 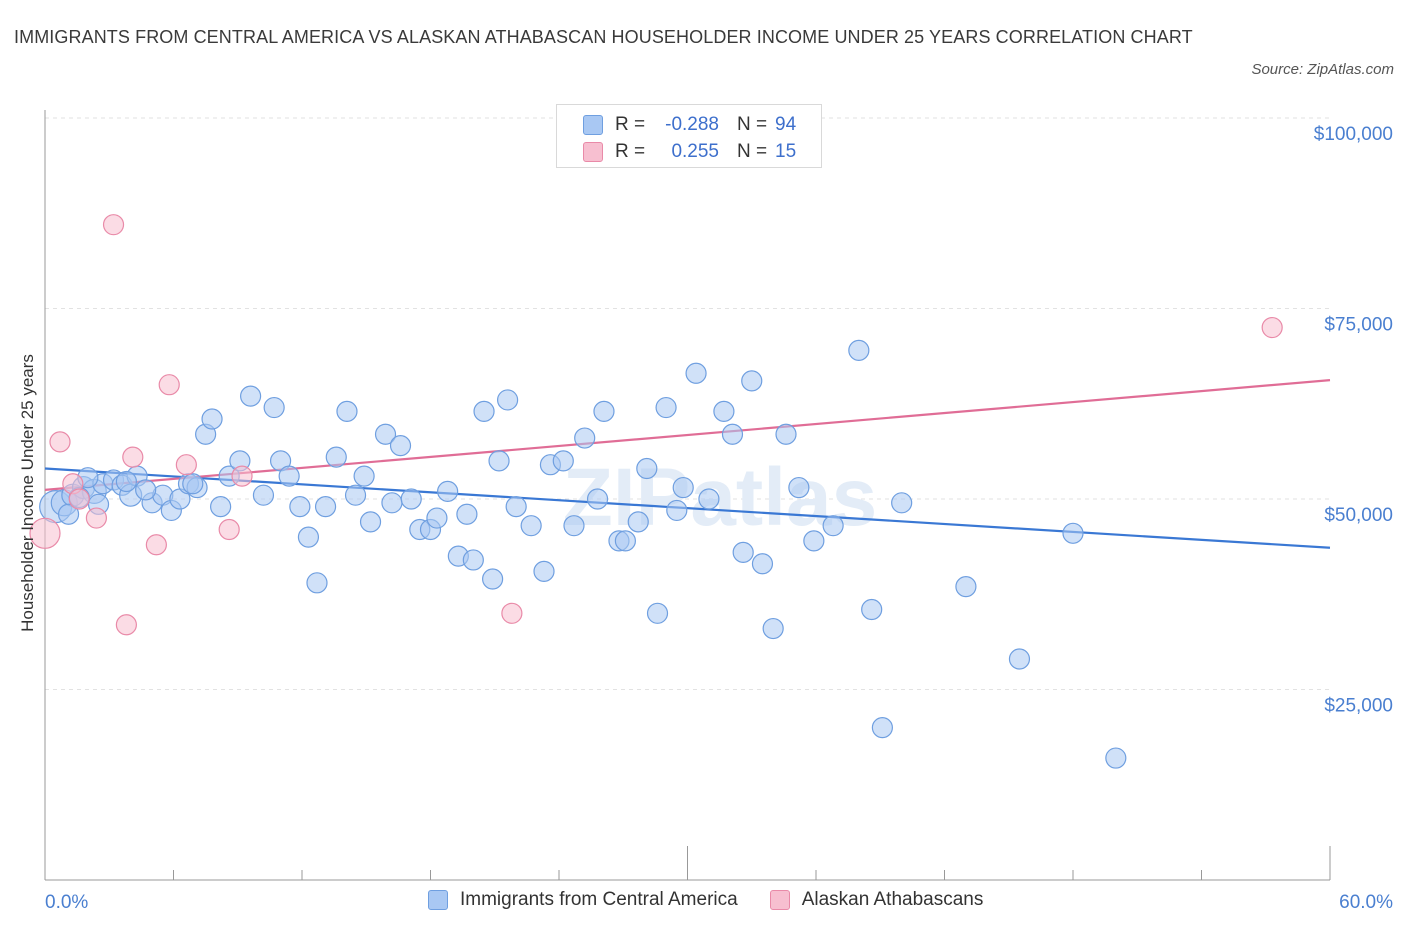 I want to click on legend-swatch-pink, so click(x=593, y=152).